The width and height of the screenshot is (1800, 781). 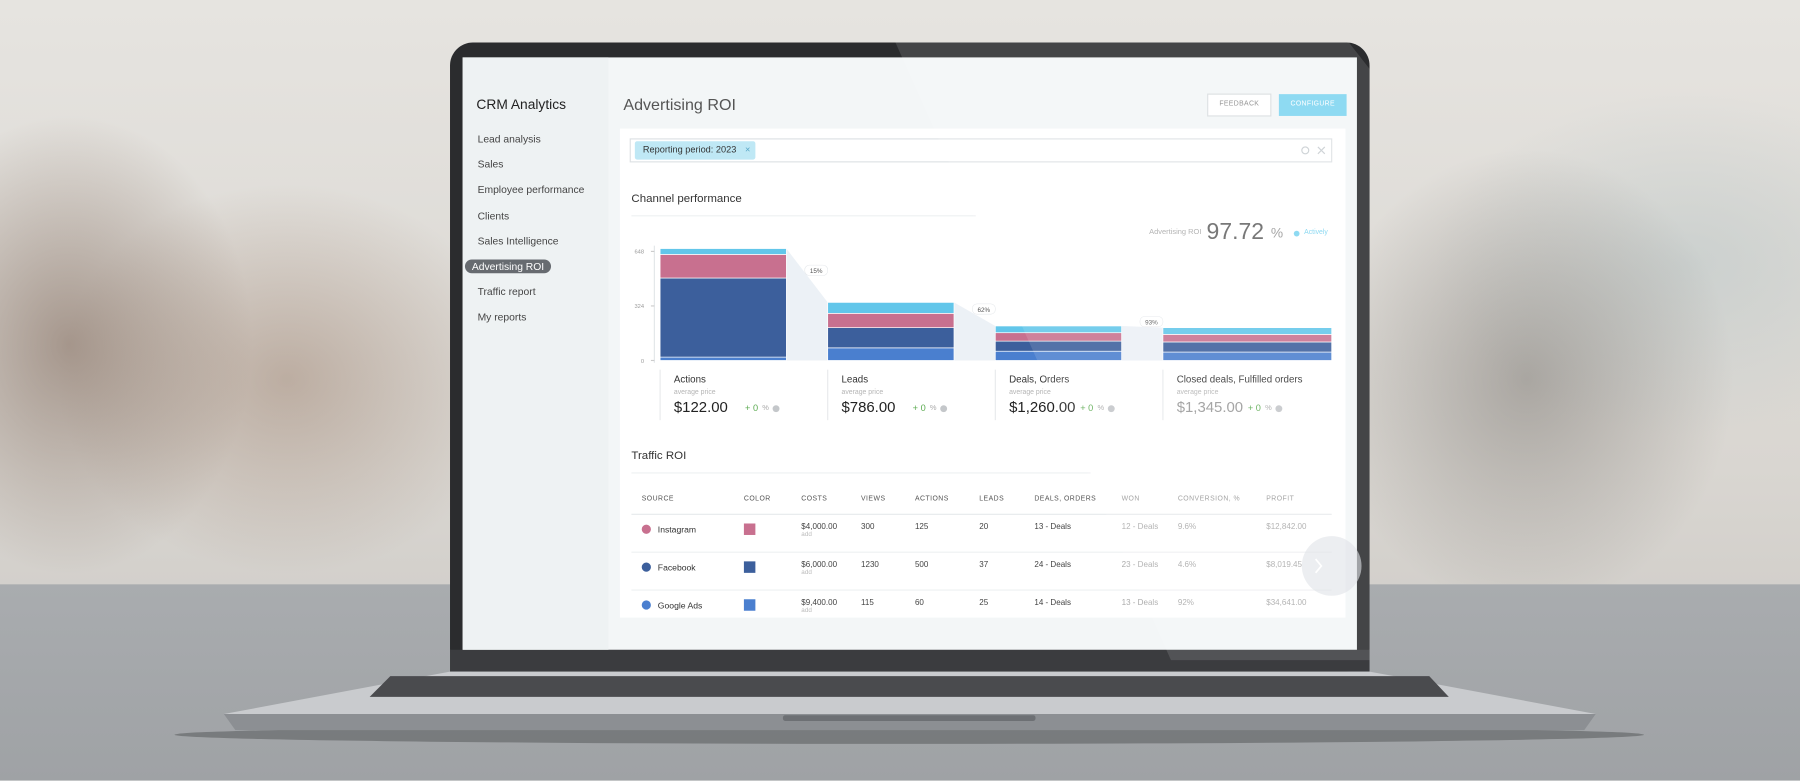 I want to click on conversion-label: 15%, so click(x=816, y=271).